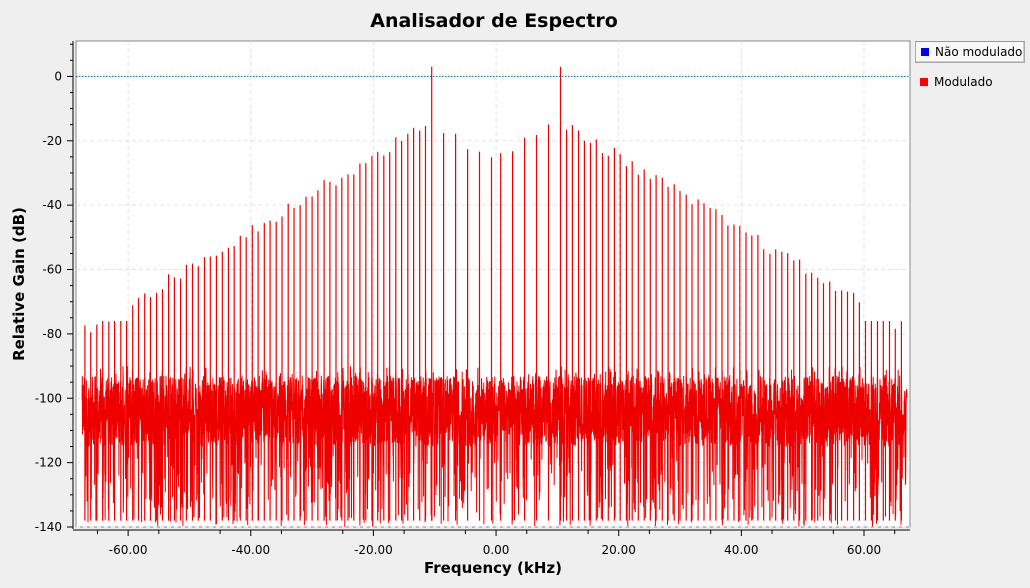 This screenshot has height=588, width=1030. What do you see at coordinates (48, 398) in the screenshot?
I see `y-tick-label: -100` at bounding box center [48, 398].